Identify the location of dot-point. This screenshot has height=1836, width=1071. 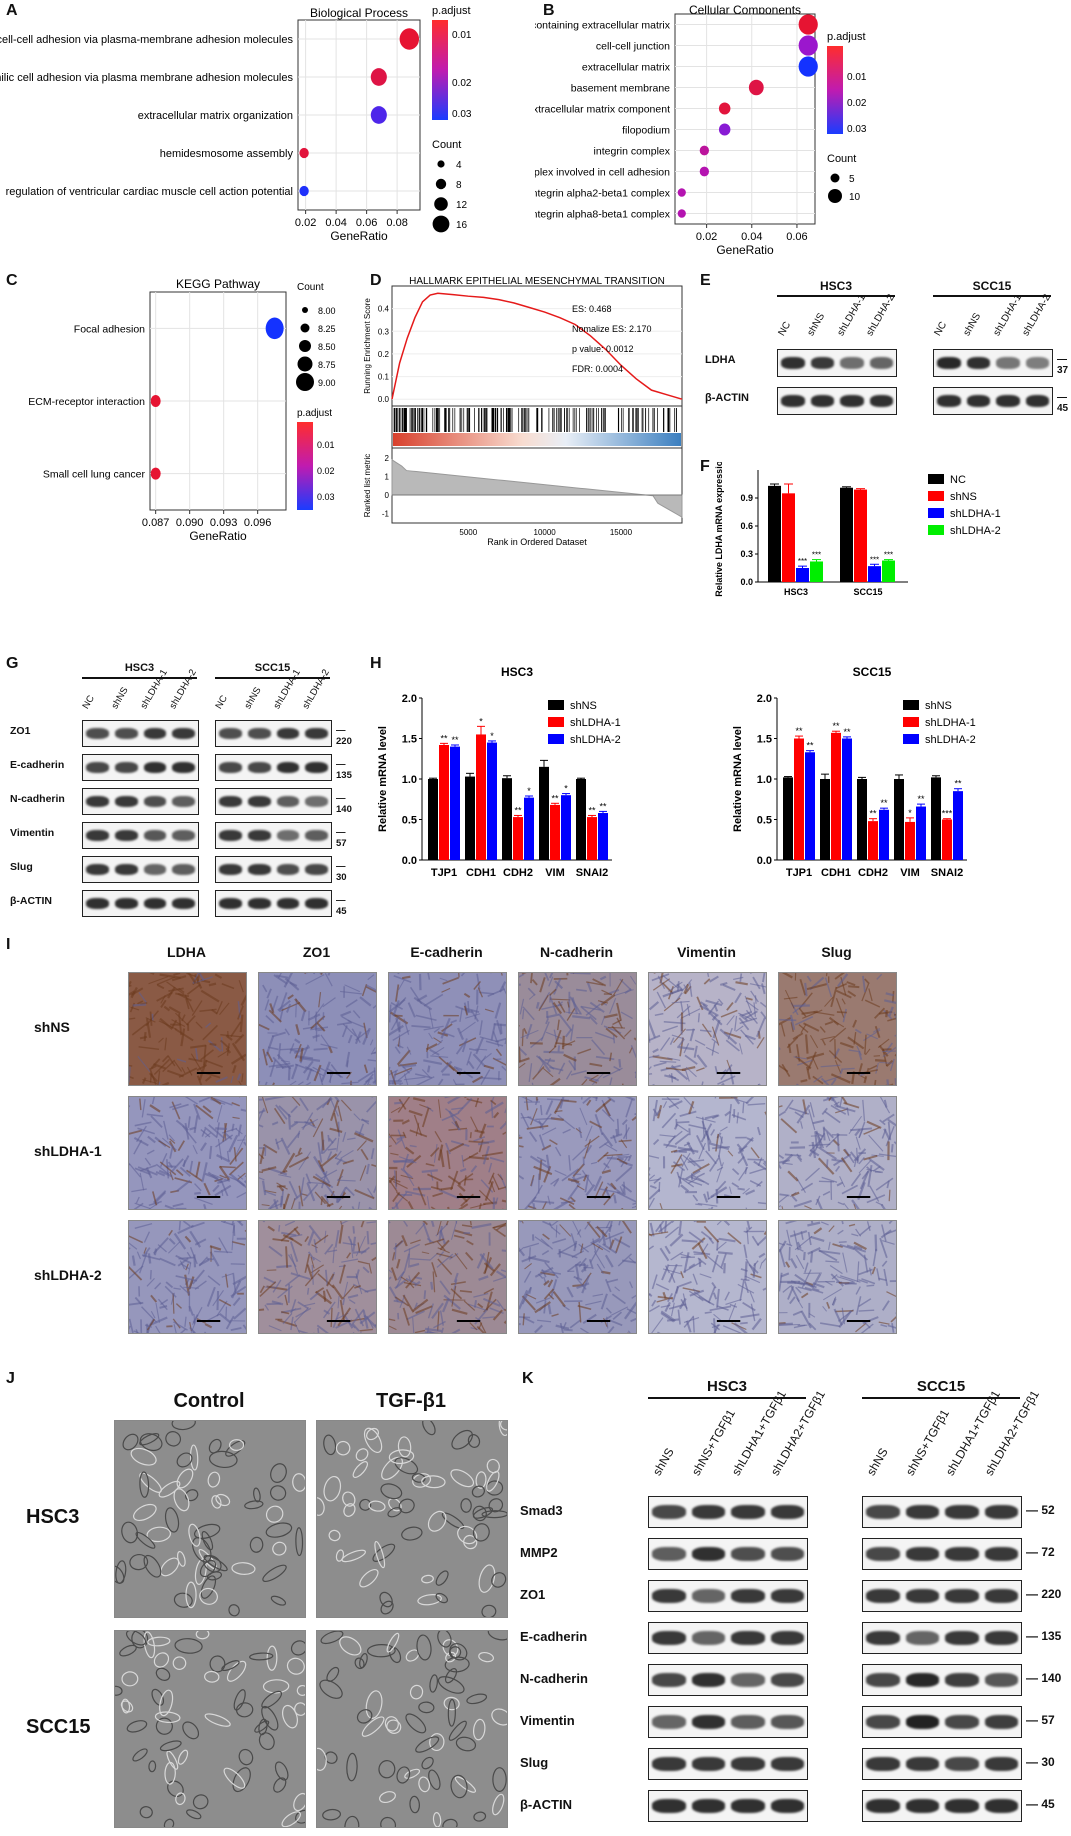
(704, 150).